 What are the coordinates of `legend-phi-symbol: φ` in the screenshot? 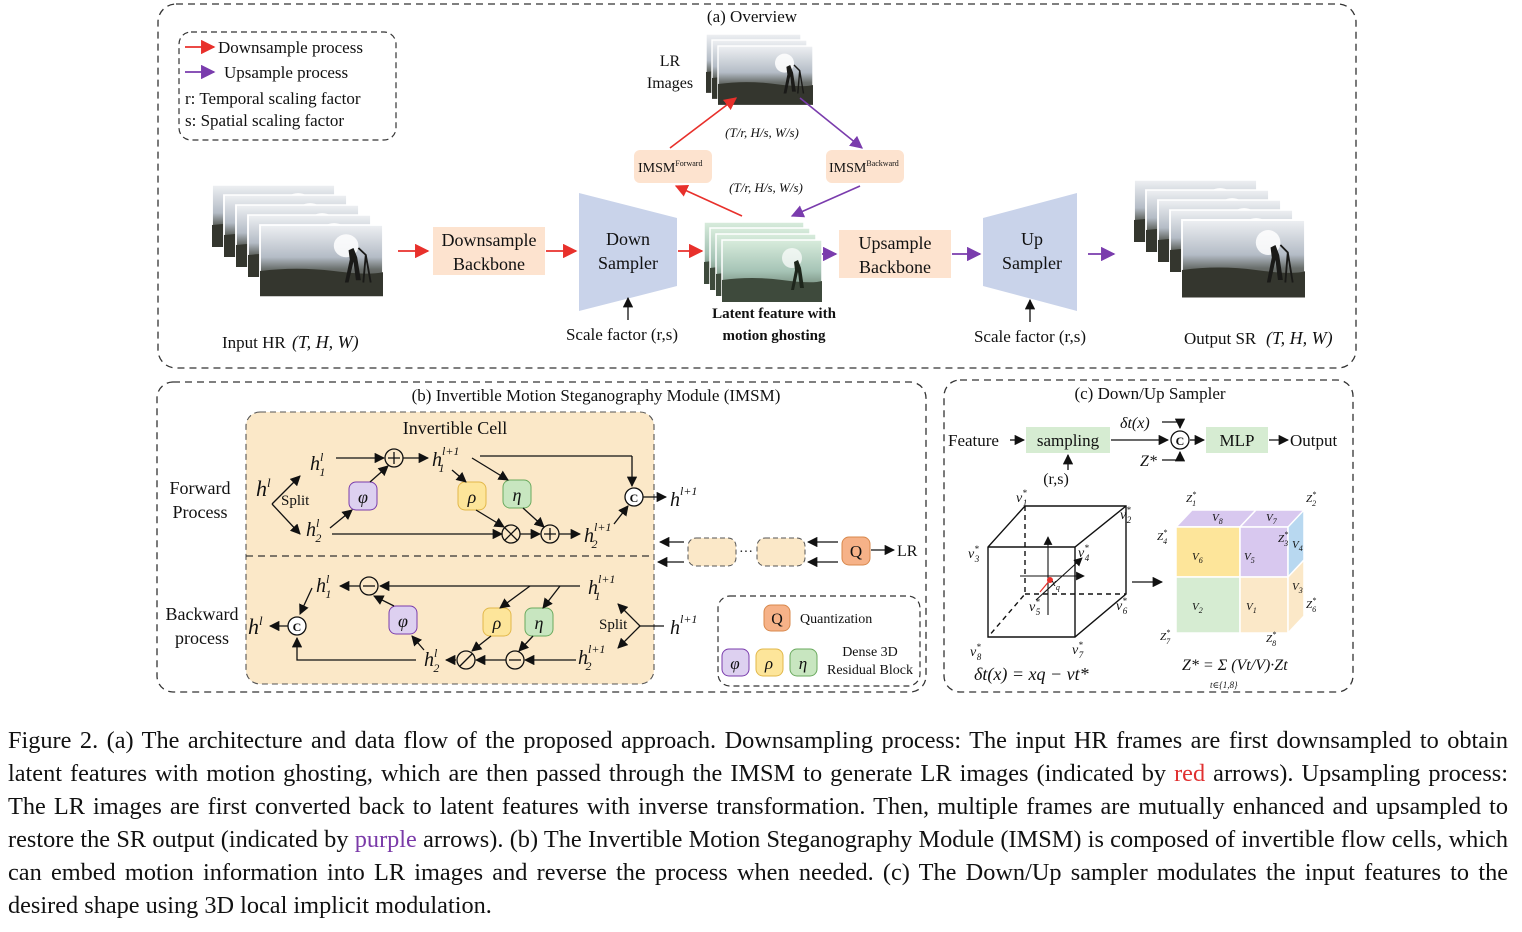 It's located at (734, 663).